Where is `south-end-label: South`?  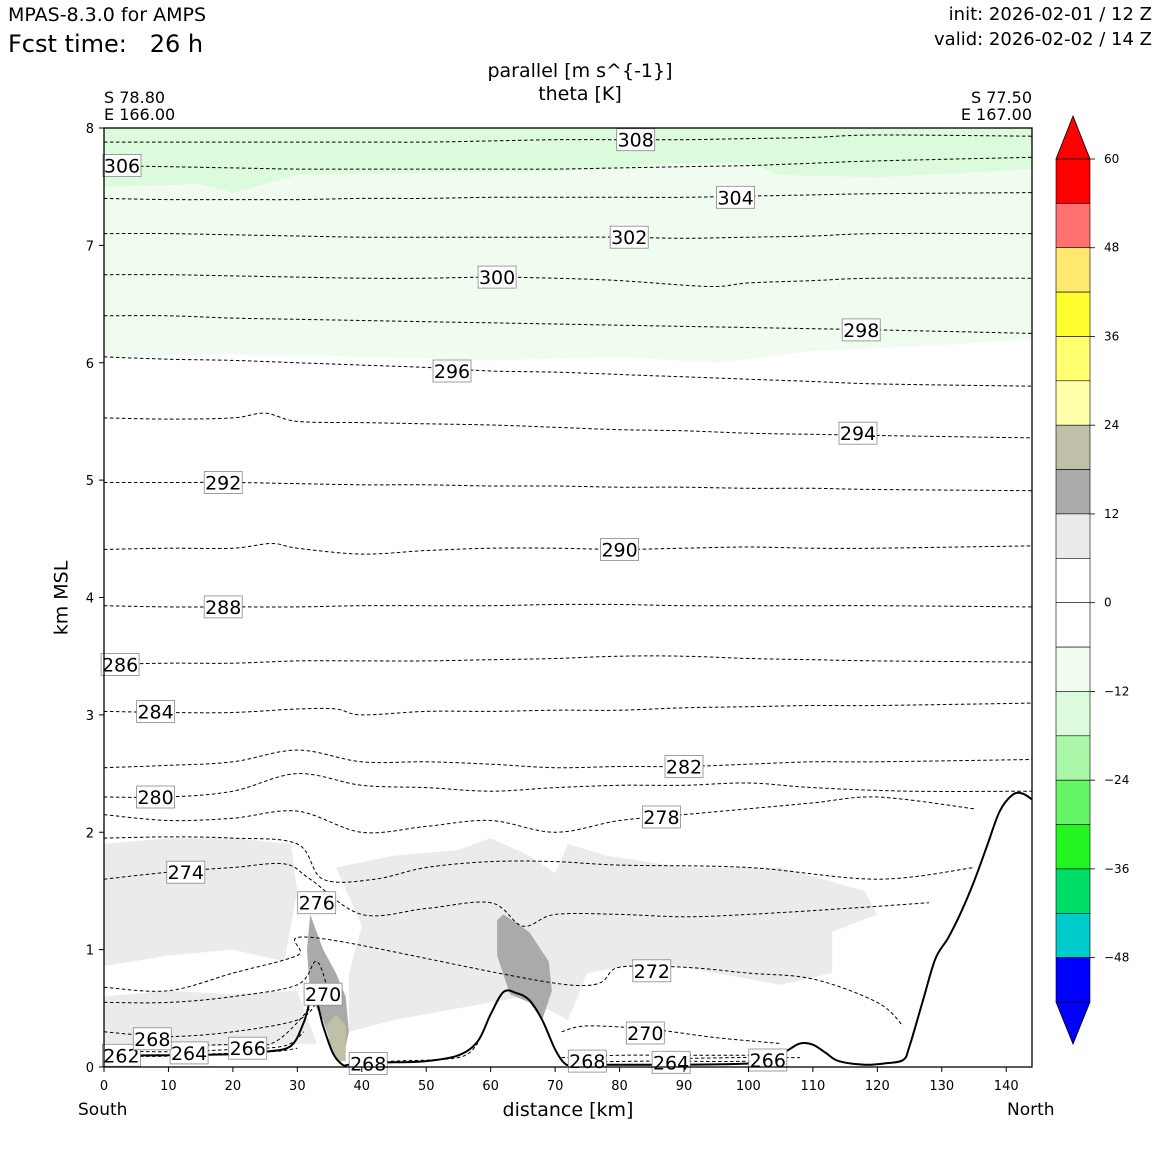 south-end-label: South is located at coordinates (103, 1110).